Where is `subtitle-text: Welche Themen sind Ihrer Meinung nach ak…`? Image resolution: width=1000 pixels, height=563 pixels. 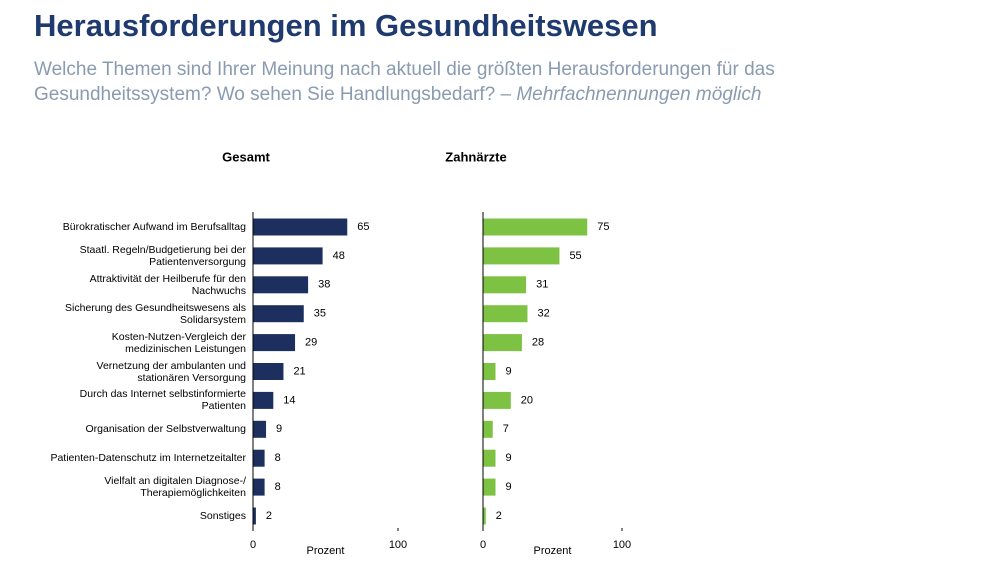
subtitle-text: Welche Themen sind Ihrer Meinung nach ak… is located at coordinates (404, 82).